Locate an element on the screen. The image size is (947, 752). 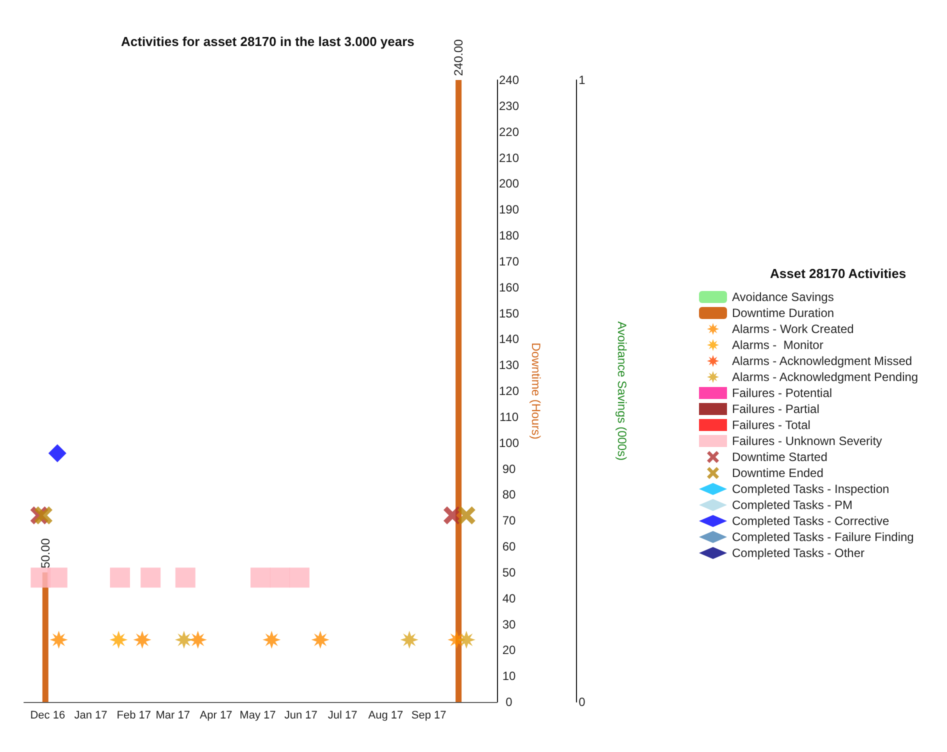
y-tick-label: 60 is located at coordinates (509, 547).